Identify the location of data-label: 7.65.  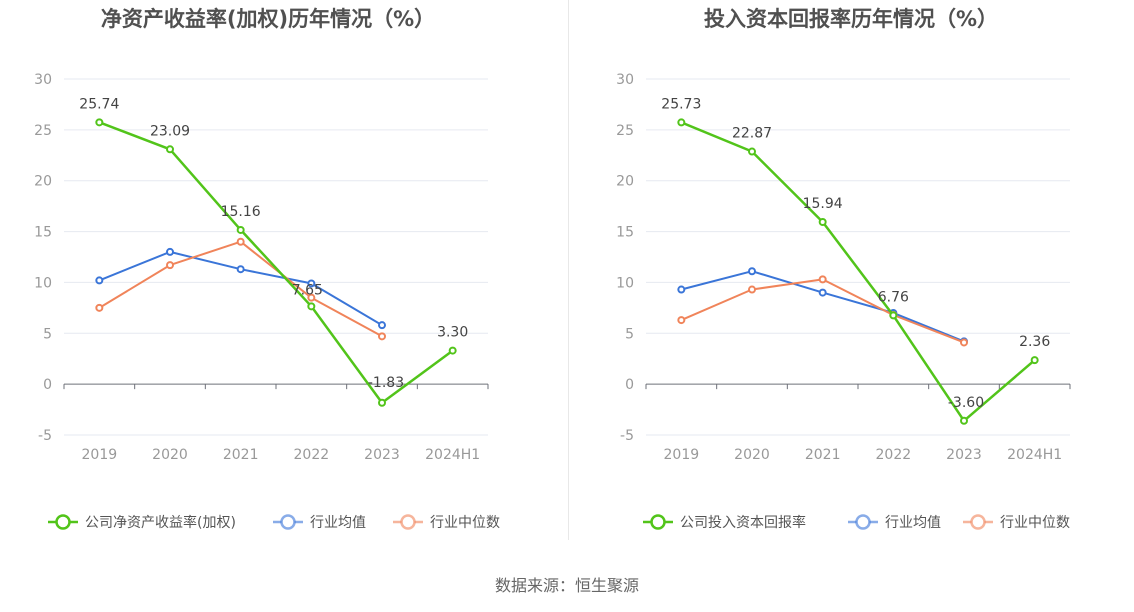
(307, 290).